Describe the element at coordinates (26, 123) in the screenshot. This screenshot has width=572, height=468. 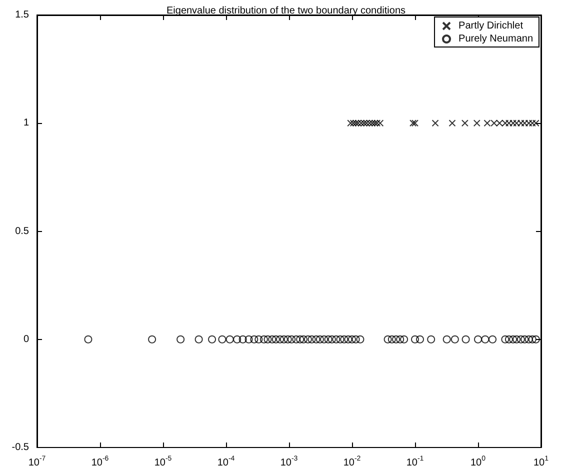
I see `y-tick-label: 1` at that location.